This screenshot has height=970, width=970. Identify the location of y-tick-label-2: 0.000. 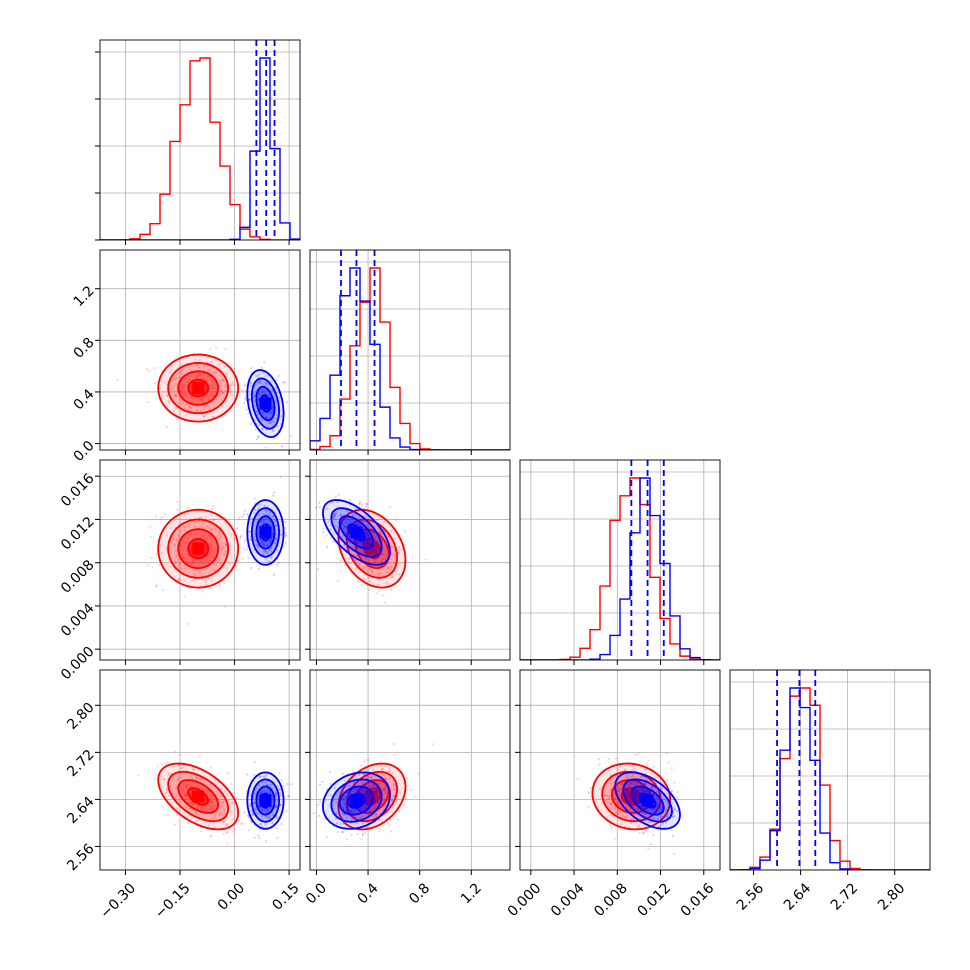
(78, 664).